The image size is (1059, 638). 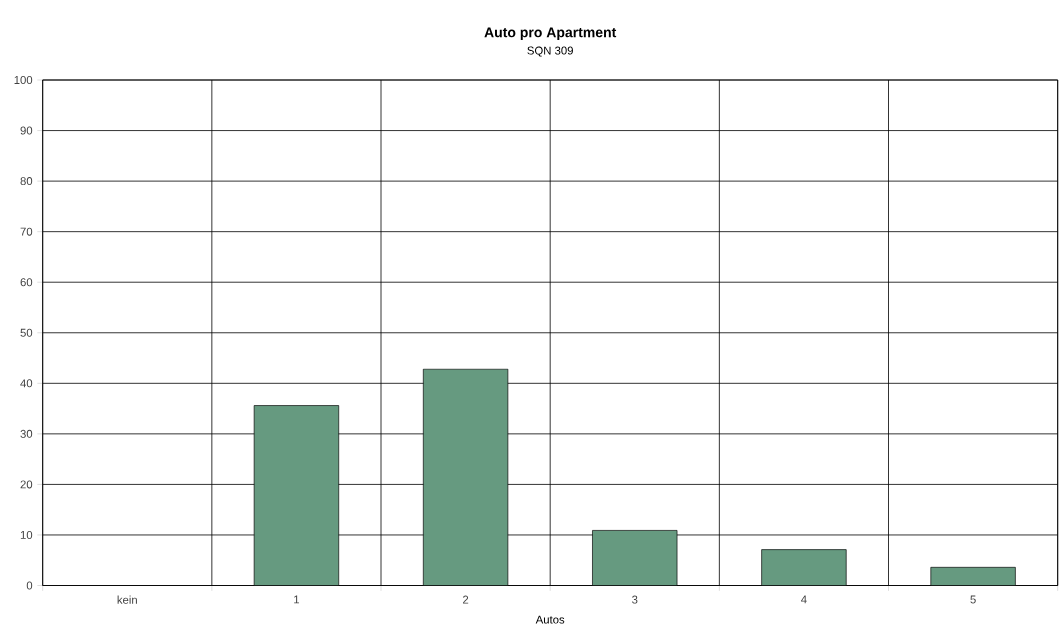 I want to click on x-tick-label: 4, so click(x=804, y=599).